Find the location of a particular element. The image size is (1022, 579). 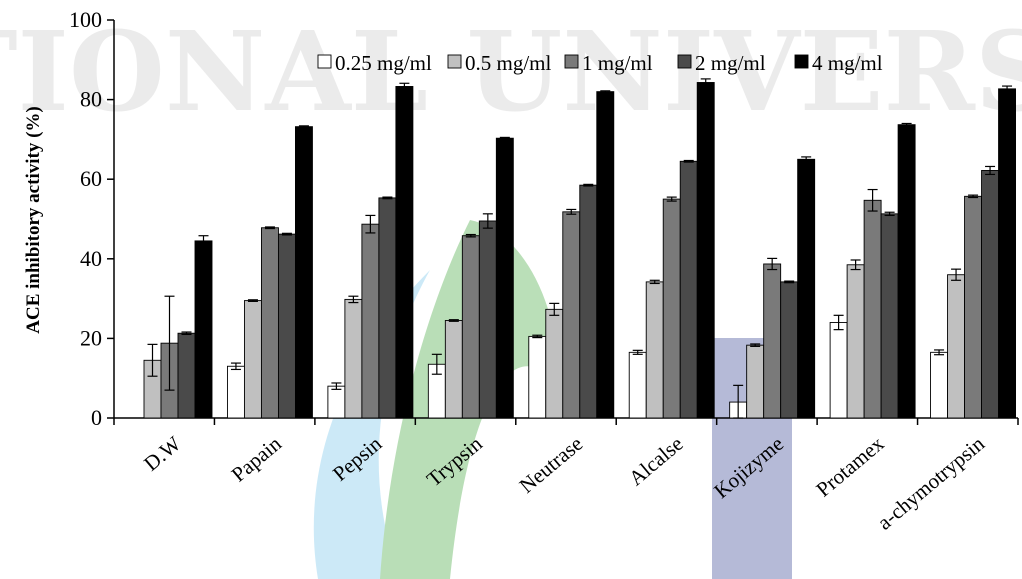

x-tick-label: Protamex is located at coordinates (849, 466).